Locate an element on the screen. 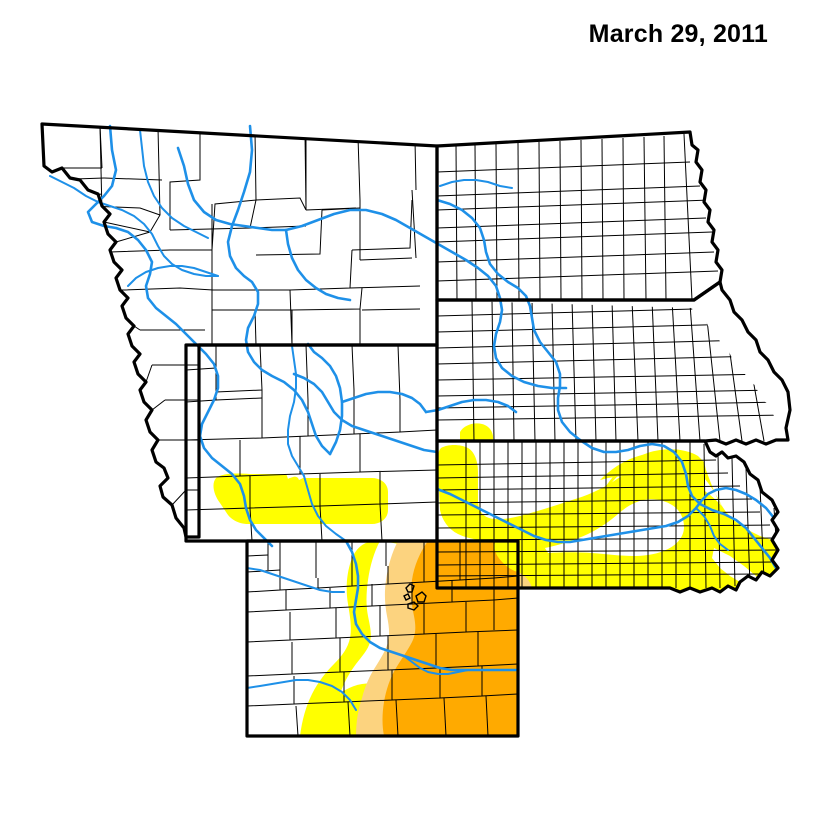  river-milk is located at coordinates (232, 189).